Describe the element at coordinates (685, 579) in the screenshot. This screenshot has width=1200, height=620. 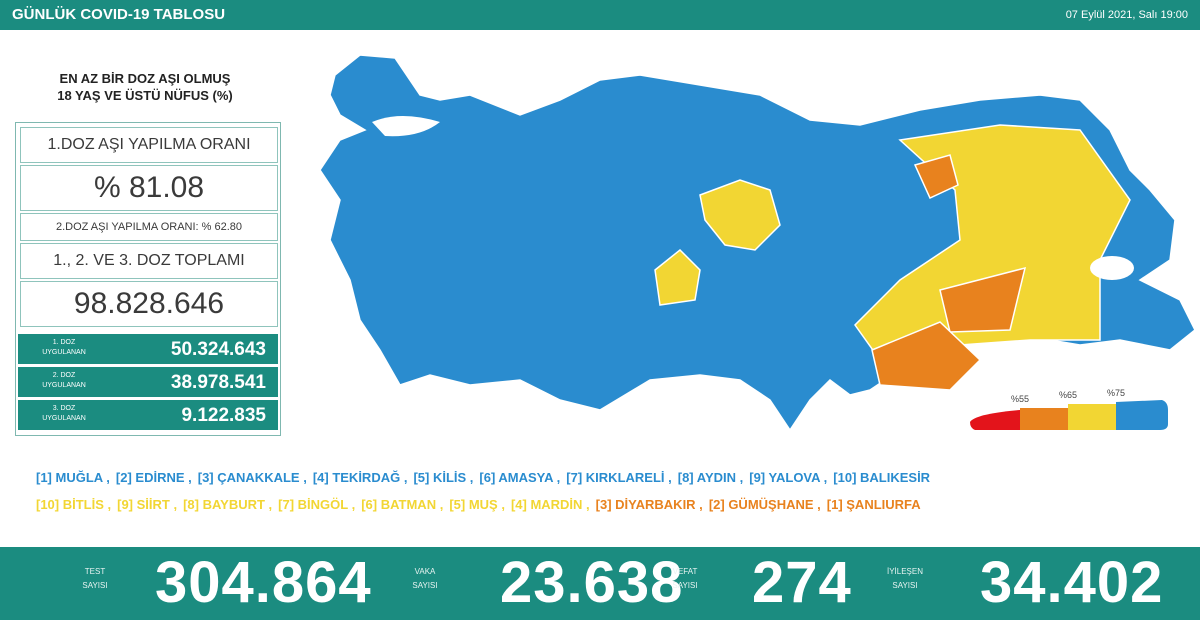
I see `stat-label: VEFAT SAYISI` at that location.